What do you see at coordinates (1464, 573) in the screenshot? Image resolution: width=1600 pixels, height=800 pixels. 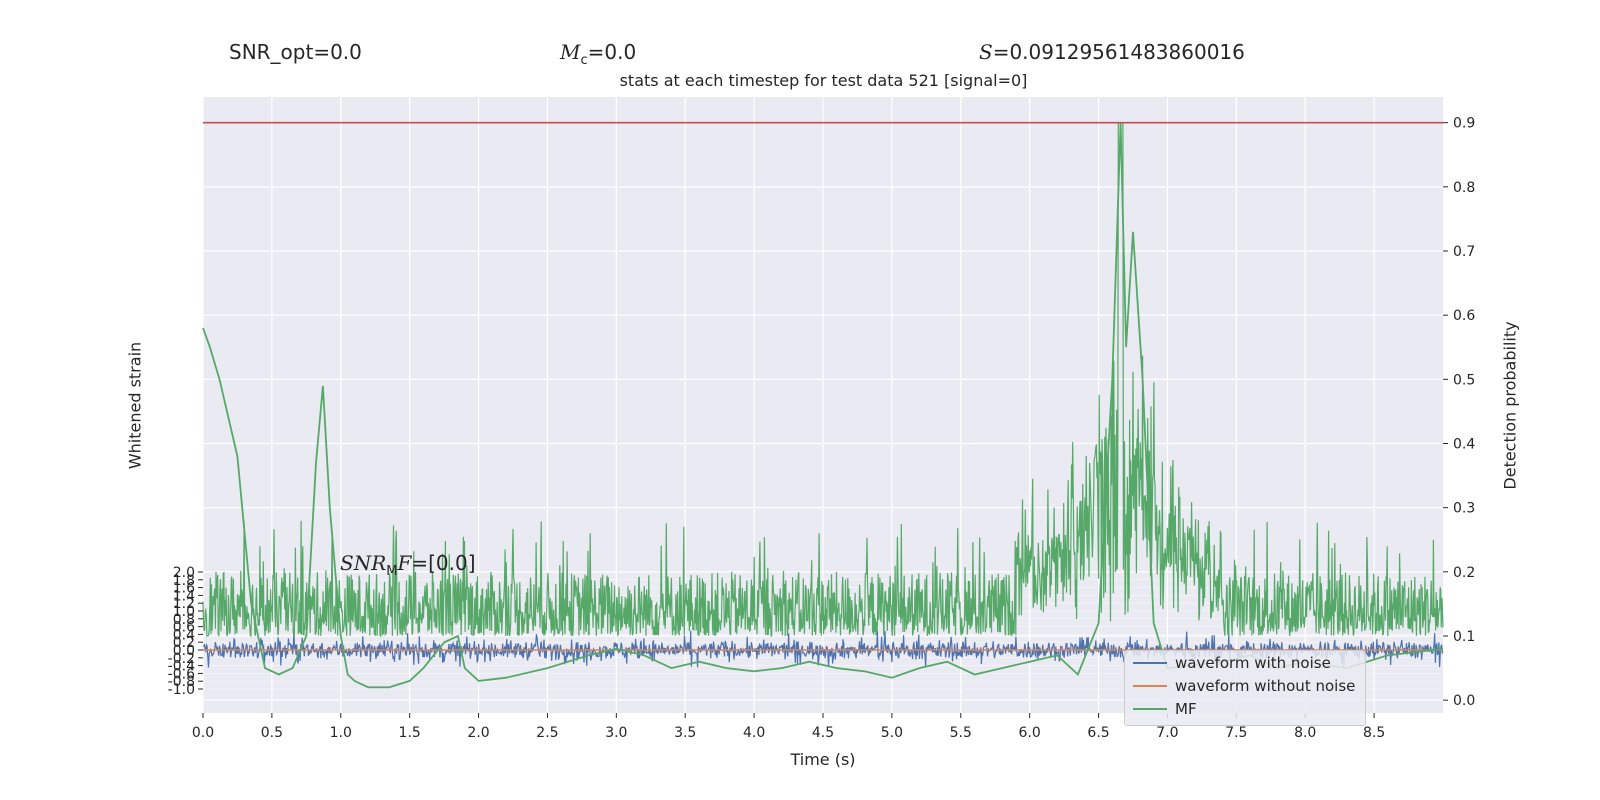 I see `y-right-tick-label: 0.2` at bounding box center [1464, 573].